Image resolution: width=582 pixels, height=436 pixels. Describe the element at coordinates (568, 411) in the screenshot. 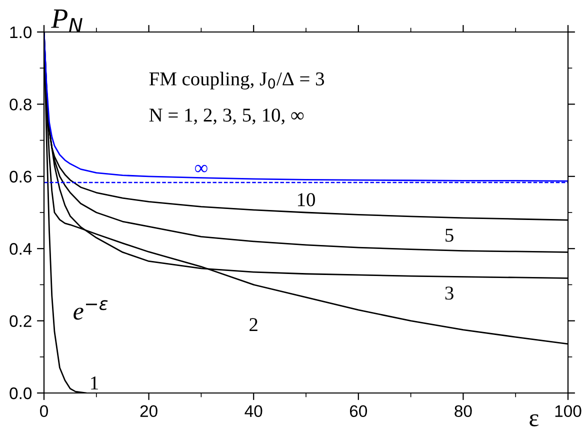

I see `x-tick-label: 100` at that location.